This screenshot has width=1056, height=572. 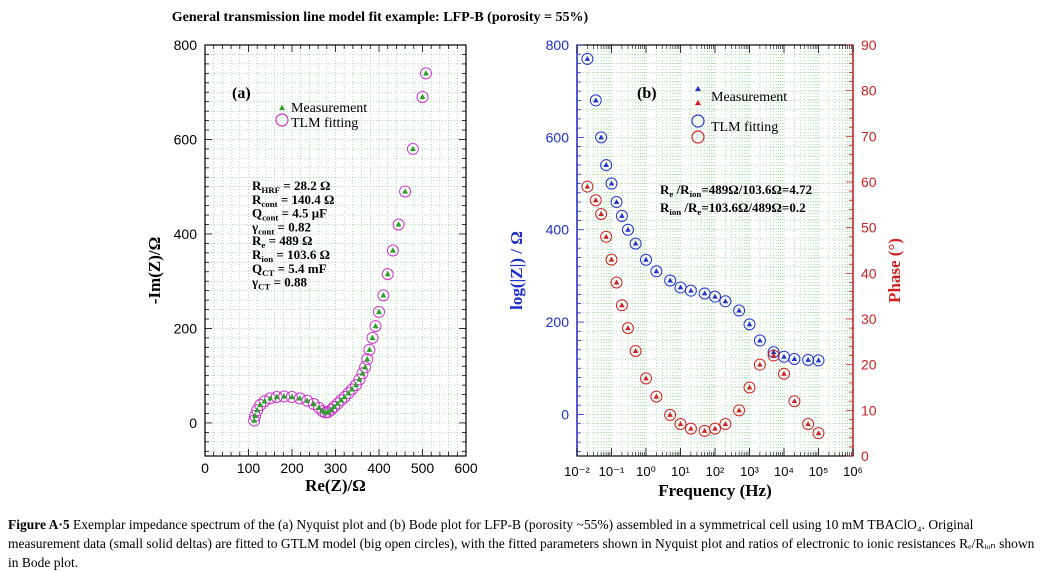 What do you see at coordinates (698, 88) in the screenshot?
I see `legend-marker-measurement-blue` at bounding box center [698, 88].